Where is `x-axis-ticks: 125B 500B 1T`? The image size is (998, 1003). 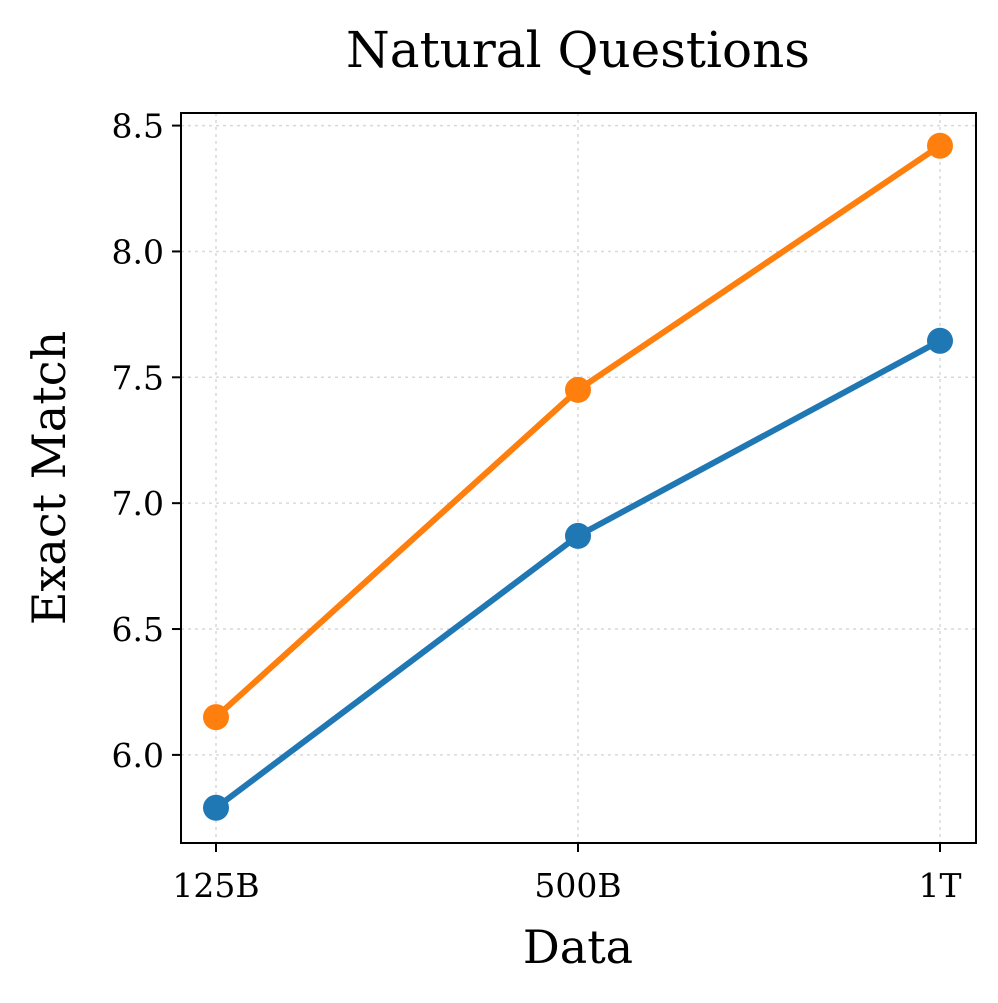 x-axis-ticks: 125B 500B 1T is located at coordinates (567, 874).